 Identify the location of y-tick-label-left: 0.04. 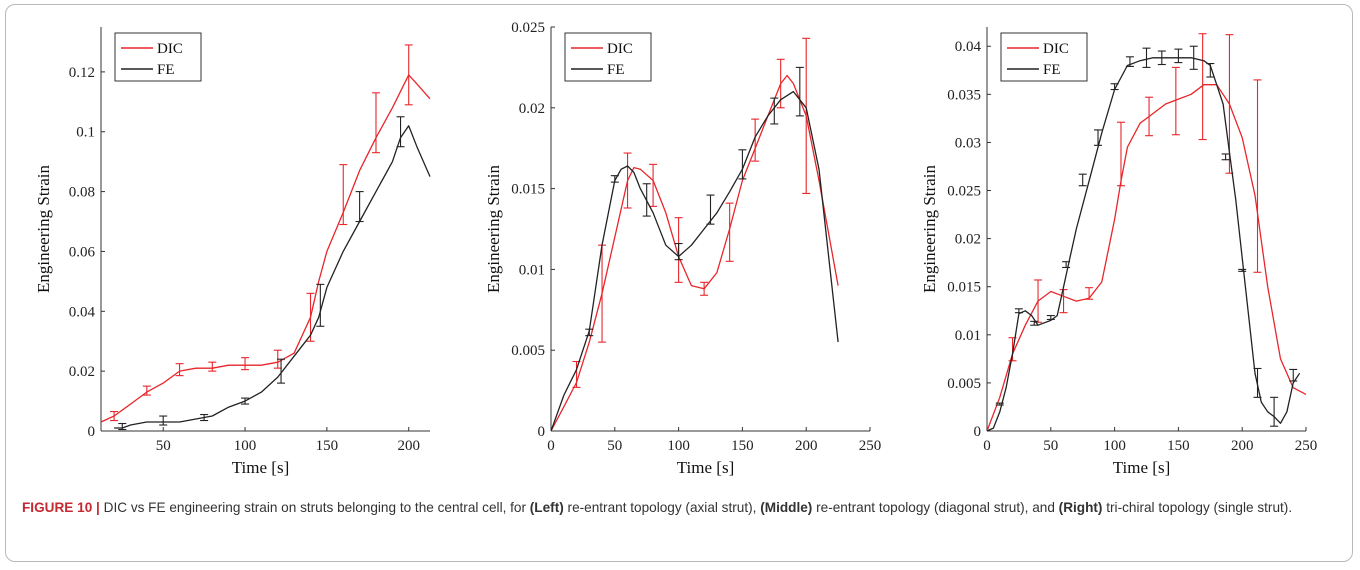
(82, 312).